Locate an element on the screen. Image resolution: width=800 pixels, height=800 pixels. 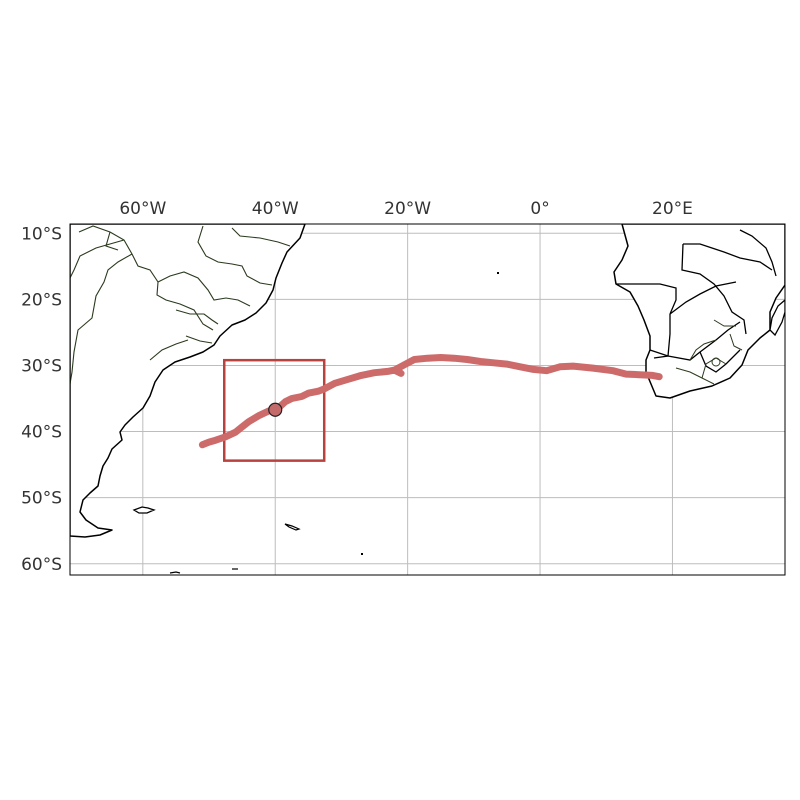
longitude-labels: 60°W 40°W 20°W 0° 20°E is located at coordinates (406, 209).